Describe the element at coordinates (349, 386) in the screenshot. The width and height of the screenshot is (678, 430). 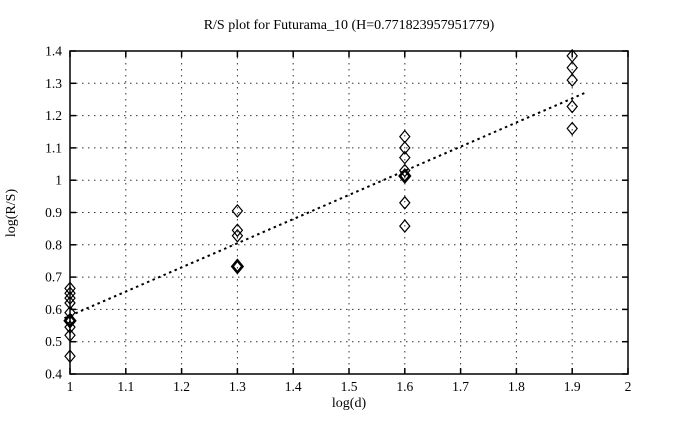
I see `x-tick-label: 1.5` at that location.